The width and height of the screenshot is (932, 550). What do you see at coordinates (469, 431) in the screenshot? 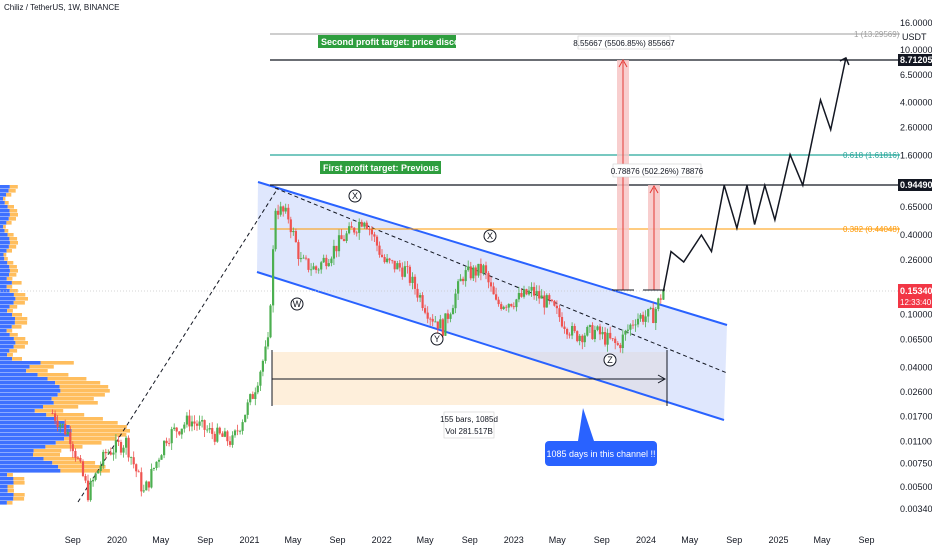
I see `range-vol-label: Vol 281.517B` at bounding box center [469, 431].